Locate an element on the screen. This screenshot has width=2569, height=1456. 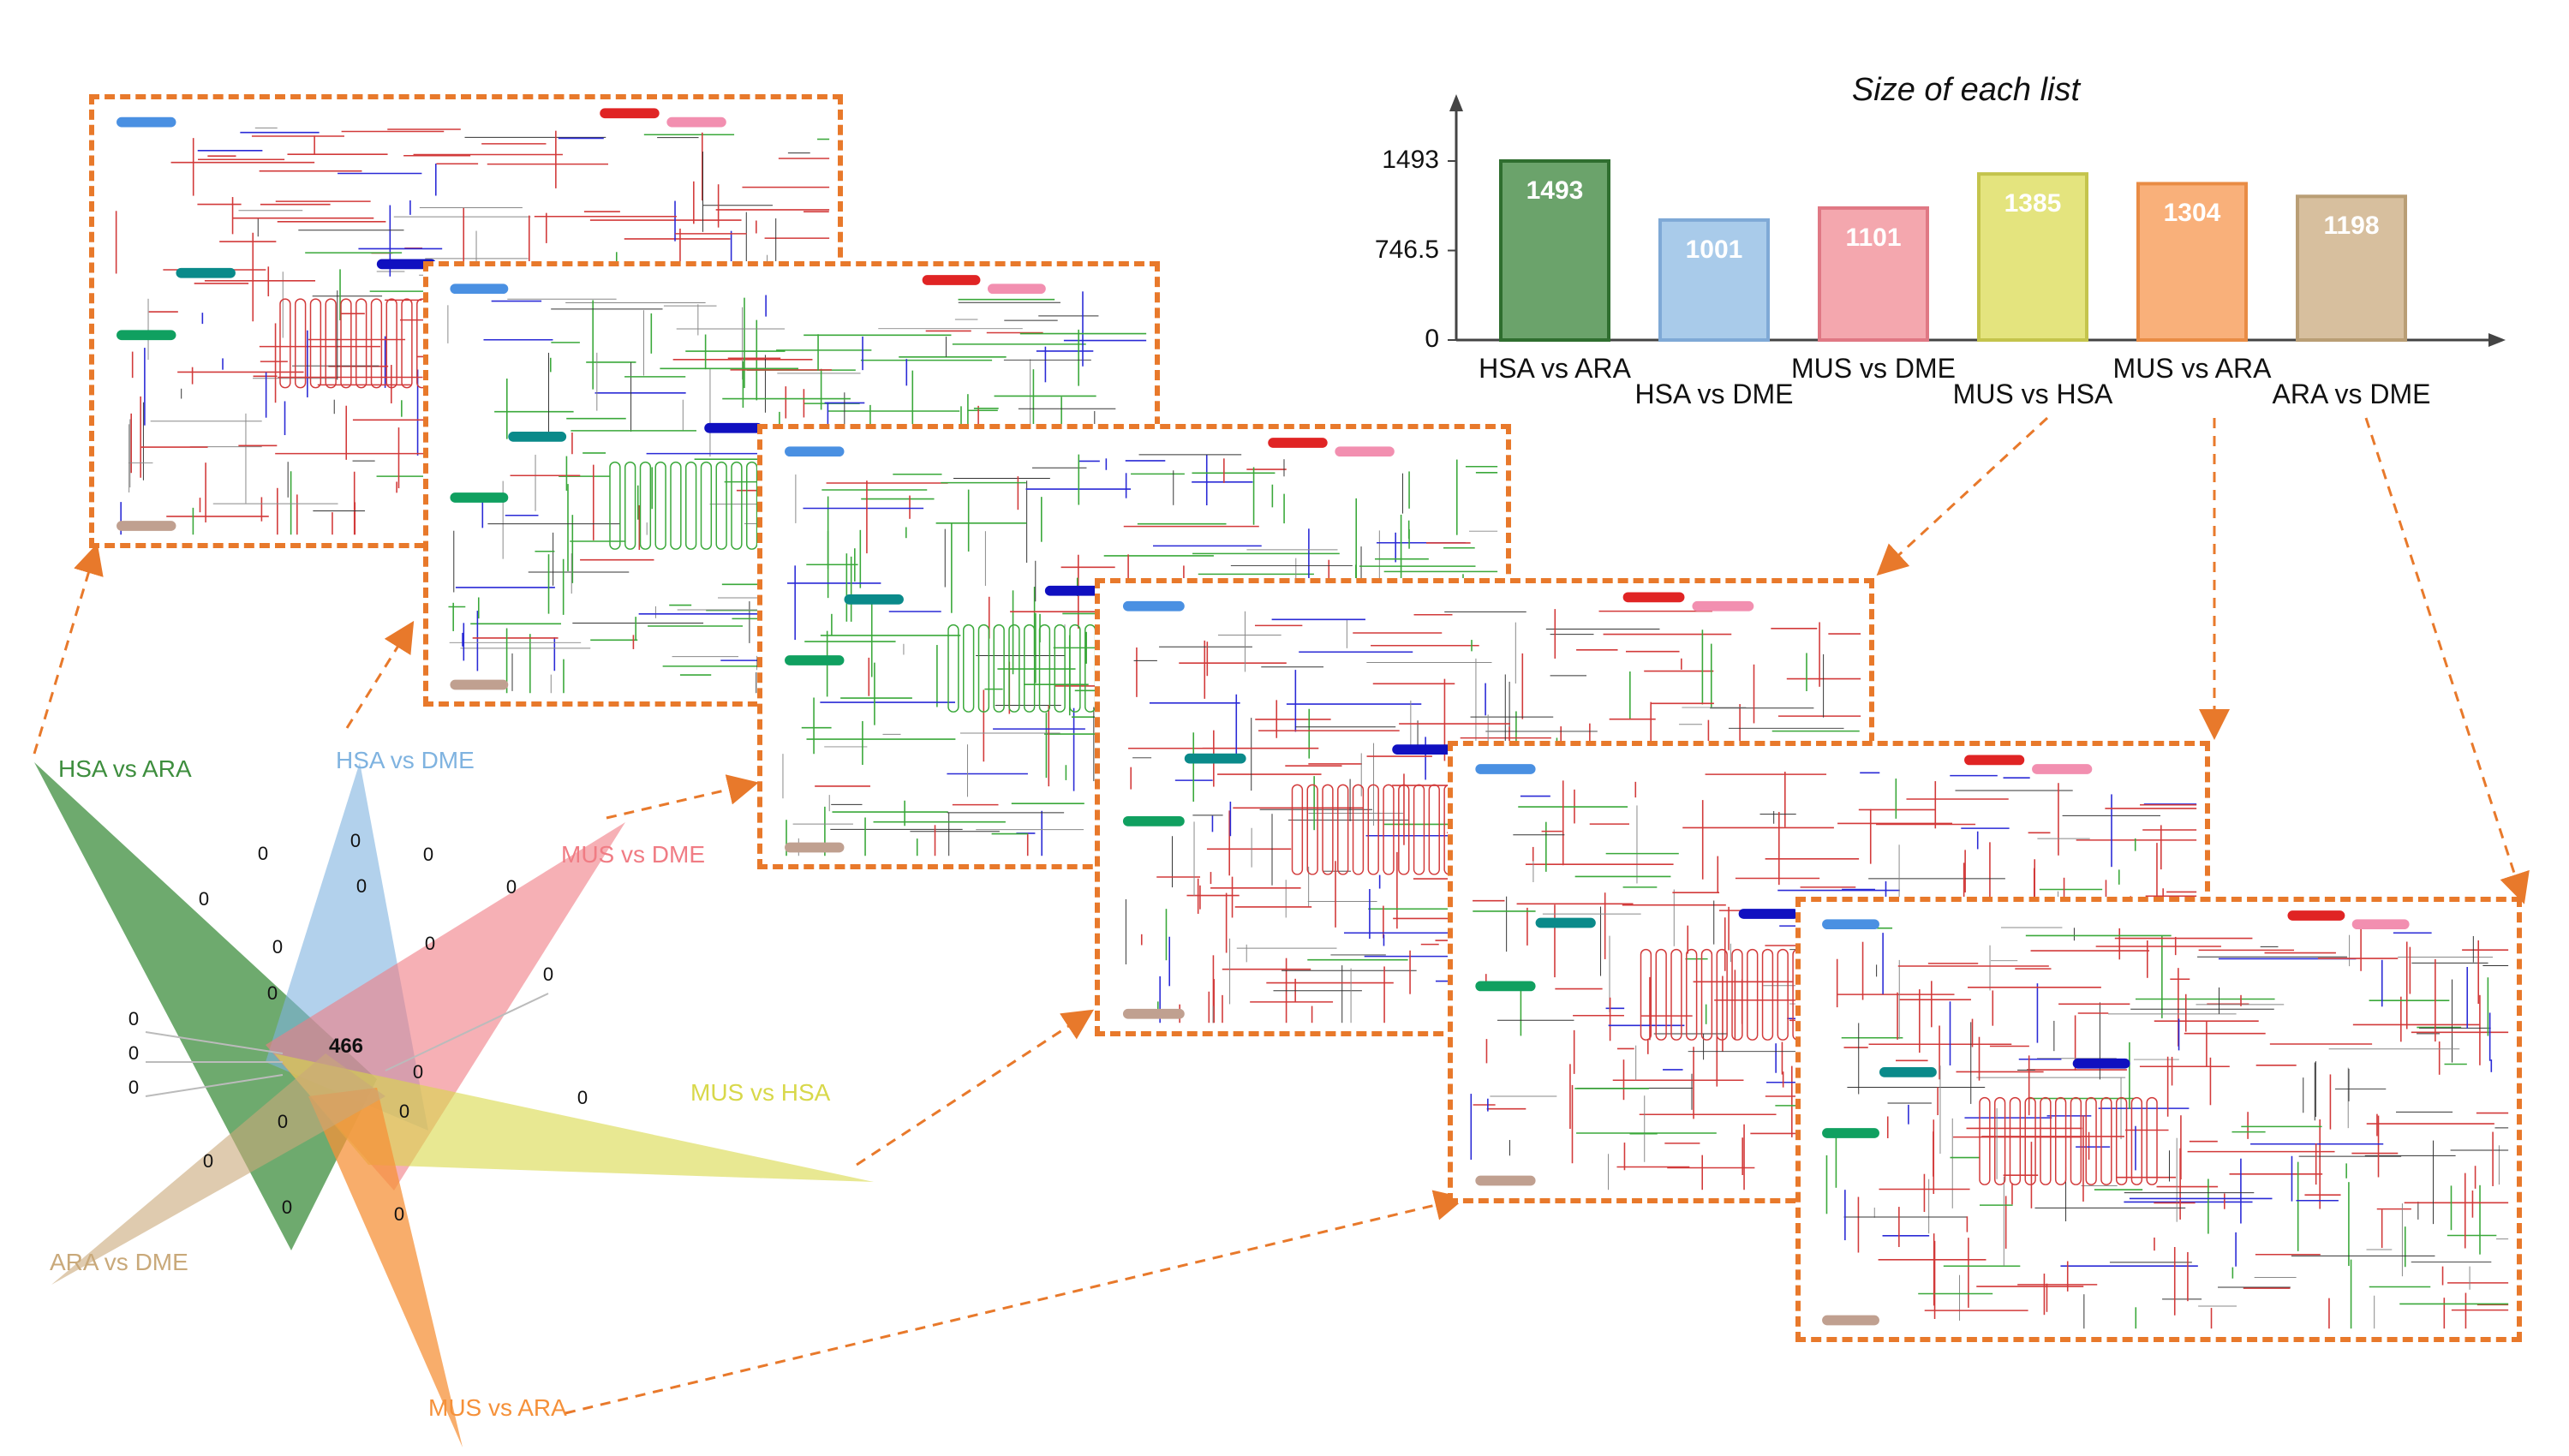
y-tick-label: 0 is located at coordinates (1432, 339).